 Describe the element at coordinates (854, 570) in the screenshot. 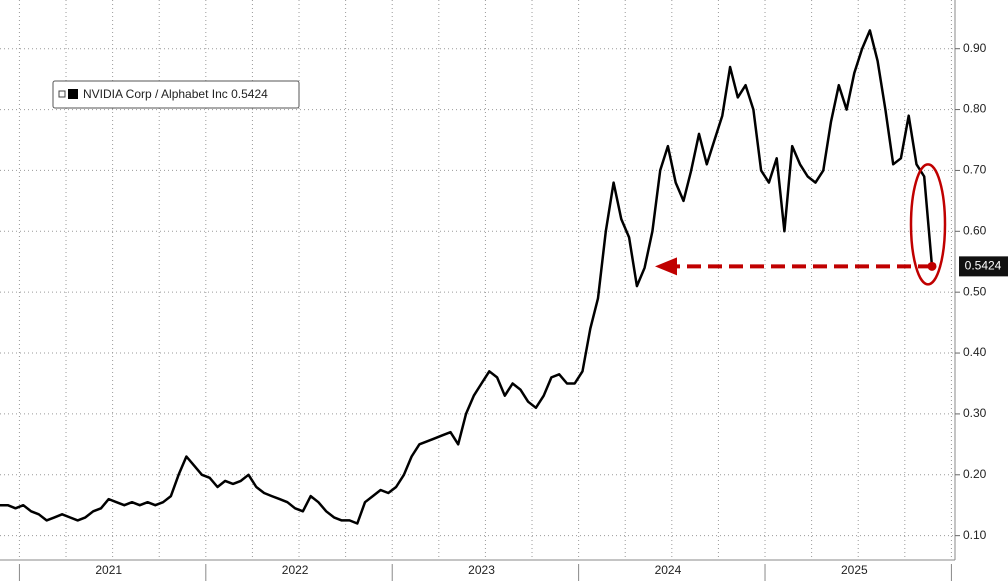

I see `x-tick-label: 2025` at that location.